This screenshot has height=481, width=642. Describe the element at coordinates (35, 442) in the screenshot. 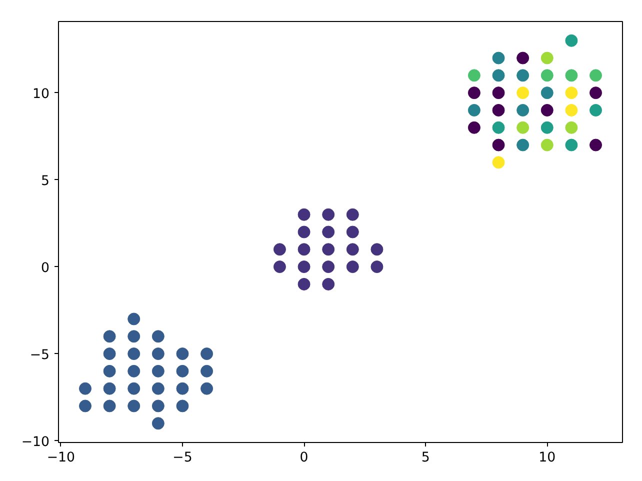

I see `y-tick-label: −10` at that location.